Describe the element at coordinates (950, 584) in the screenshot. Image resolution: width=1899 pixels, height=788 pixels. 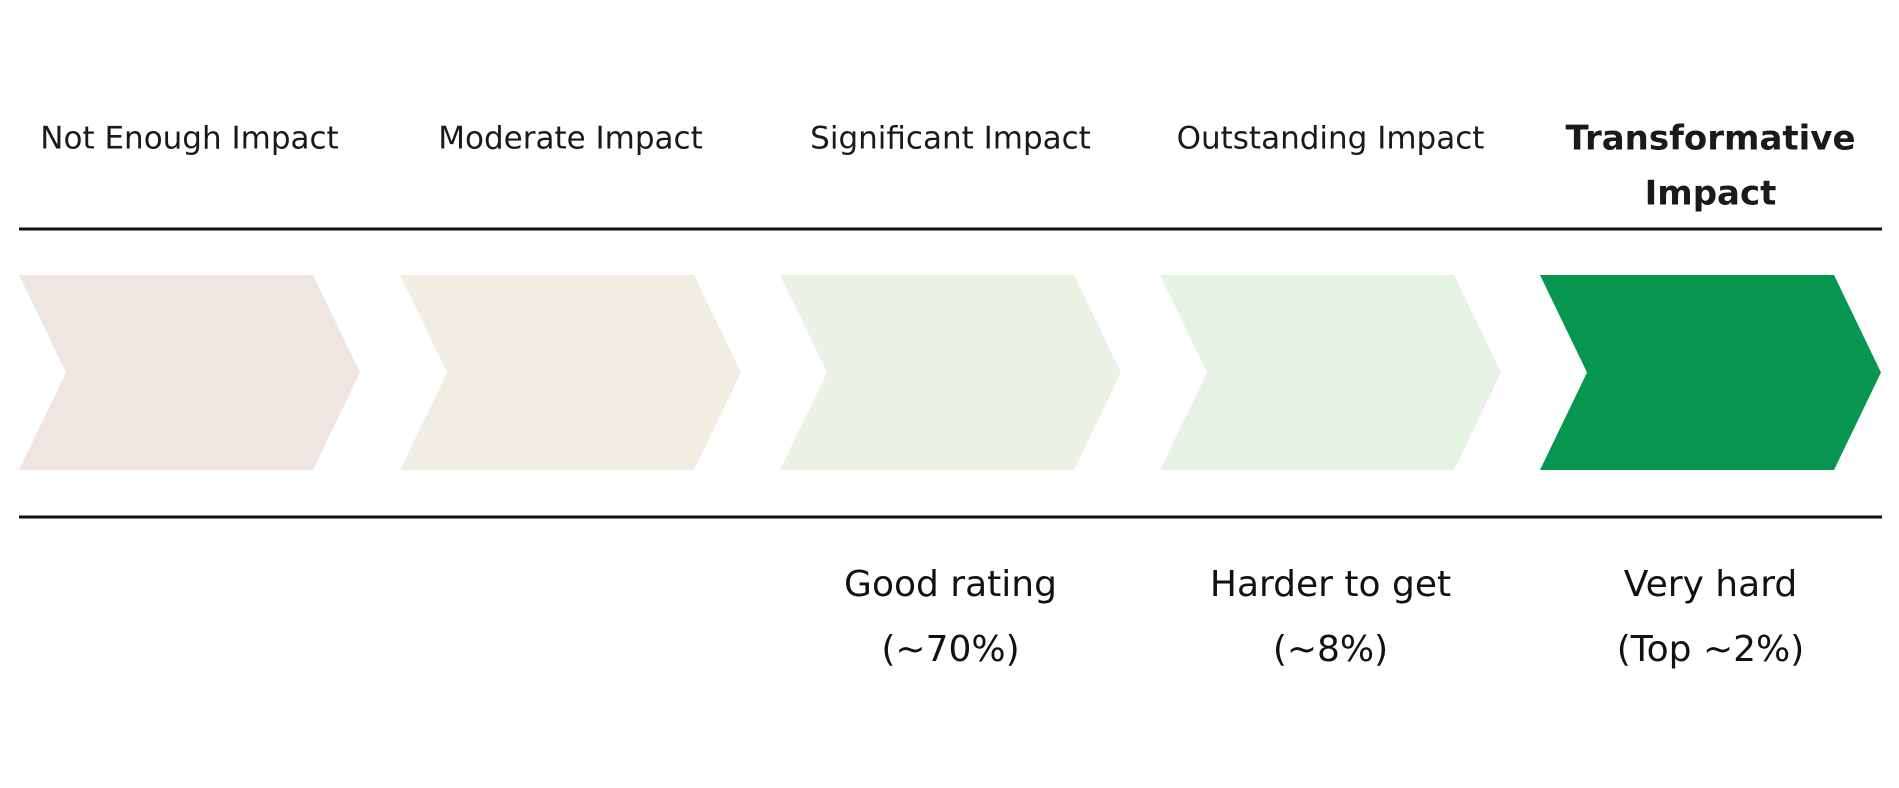
I see `stage-note: Good rating` at that location.